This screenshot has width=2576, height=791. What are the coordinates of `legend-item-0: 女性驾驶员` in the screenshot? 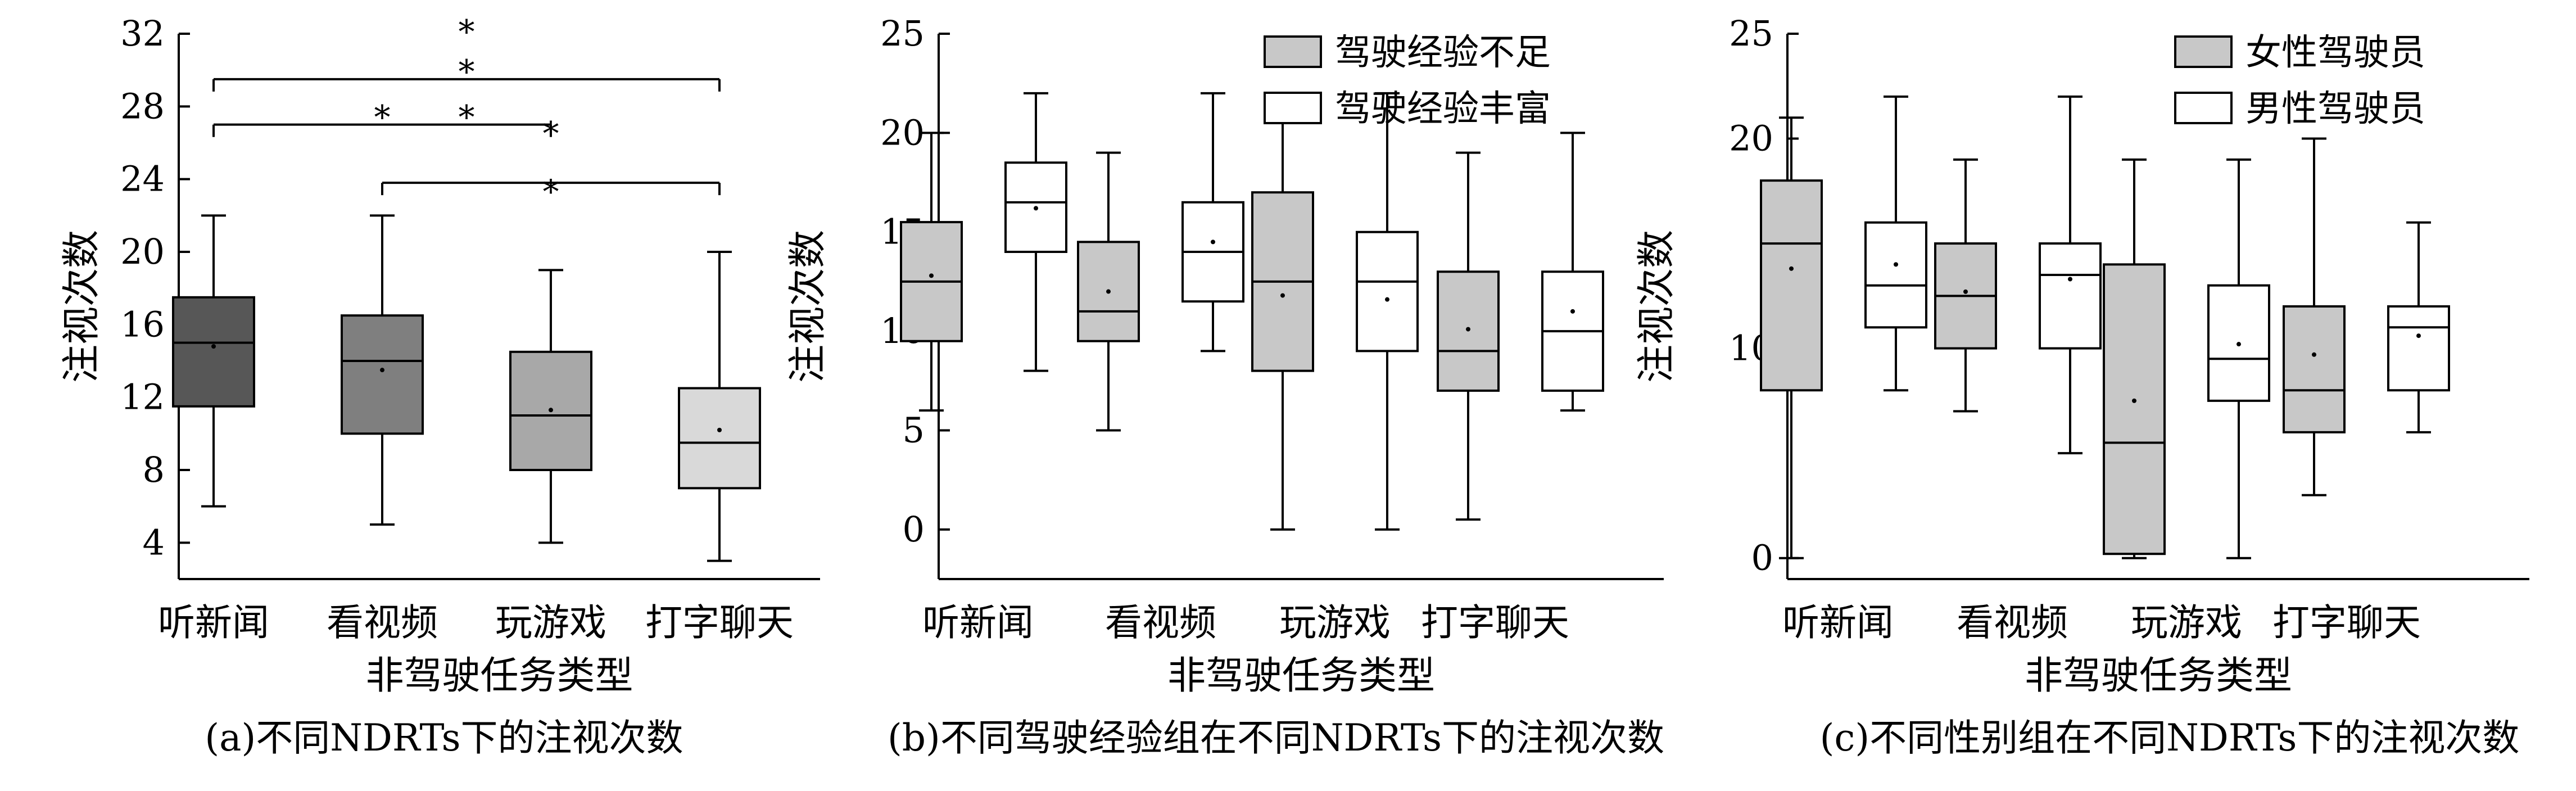 It's located at (2299, 53).